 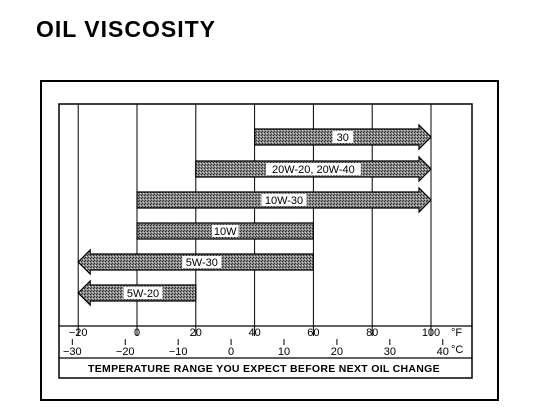 What do you see at coordinates (443, 352) in the screenshot?
I see `c-tick-label: 40` at bounding box center [443, 352].